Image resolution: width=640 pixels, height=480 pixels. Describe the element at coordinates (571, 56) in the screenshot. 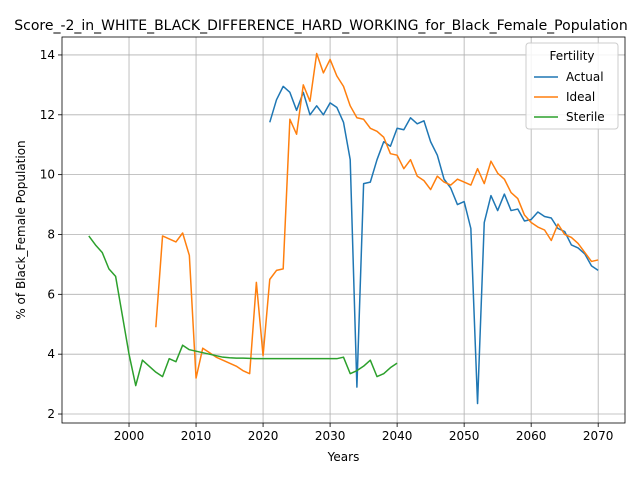

I see `legend-title: Fertility` at that location.